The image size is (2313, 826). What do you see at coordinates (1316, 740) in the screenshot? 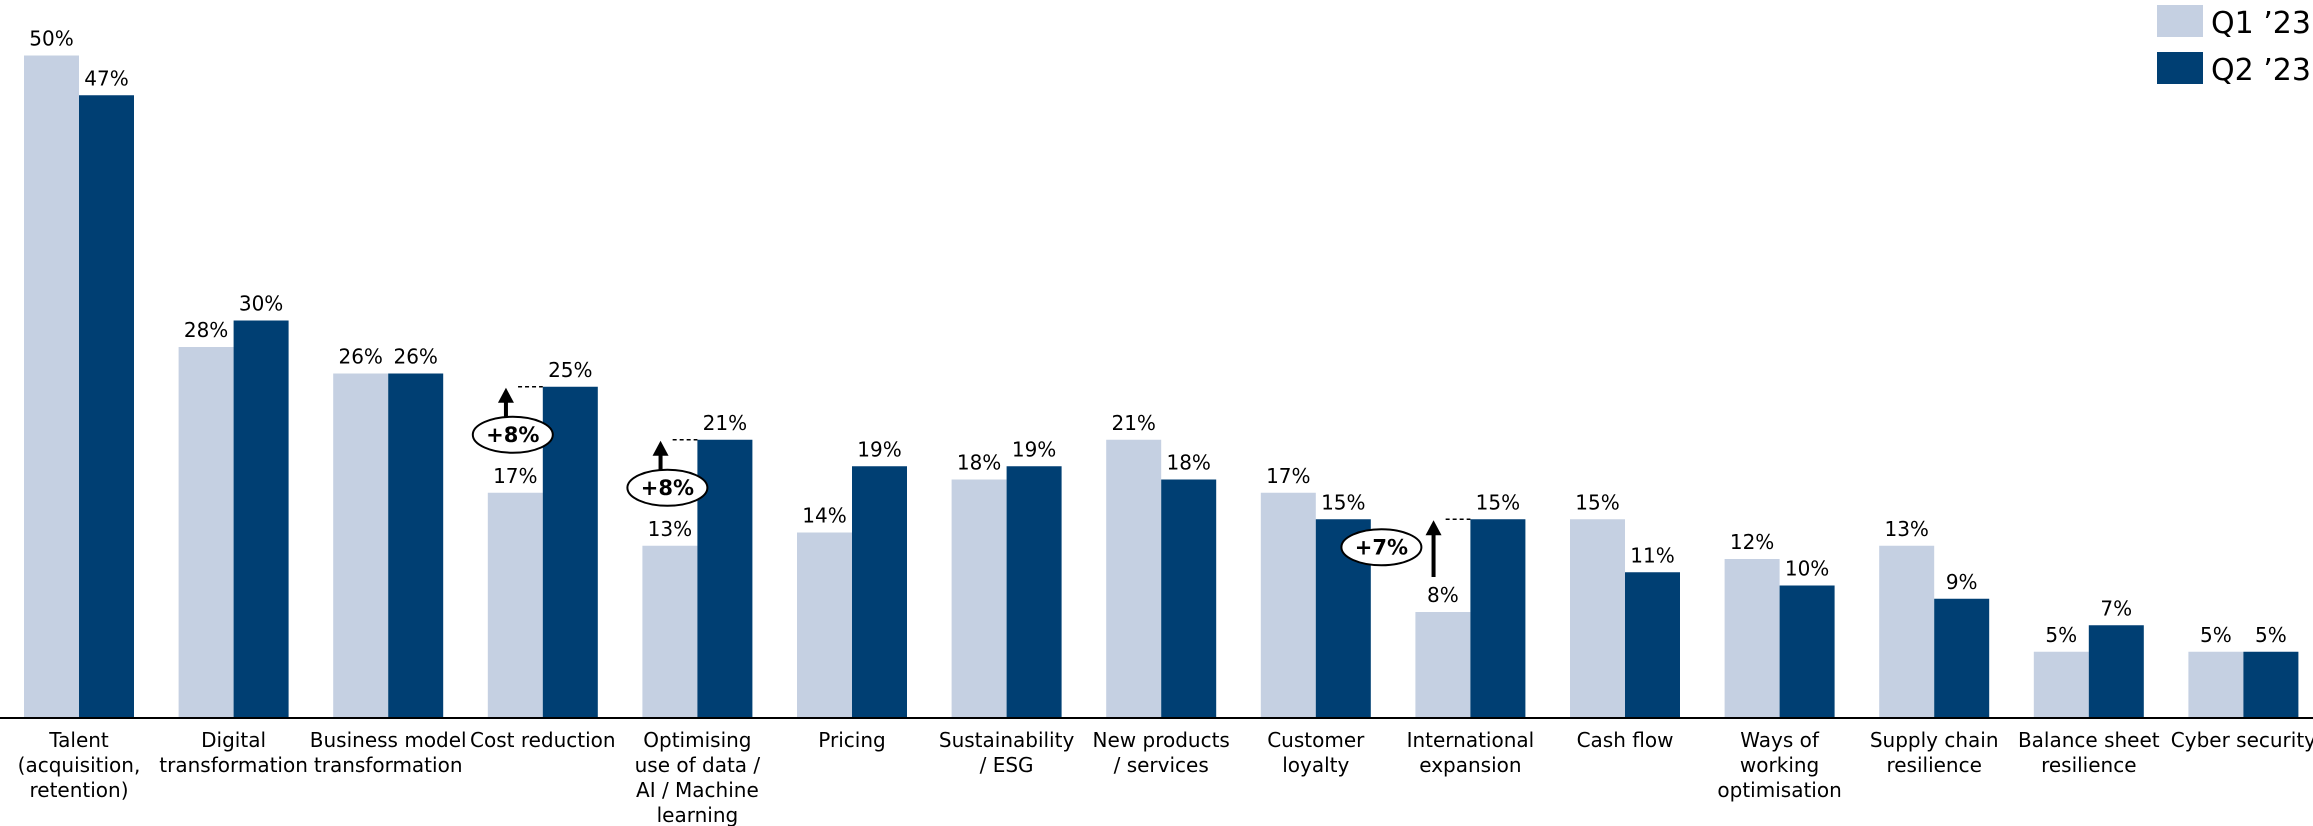
I see `category-label-8-0: Customer` at bounding box center [1316, 740].